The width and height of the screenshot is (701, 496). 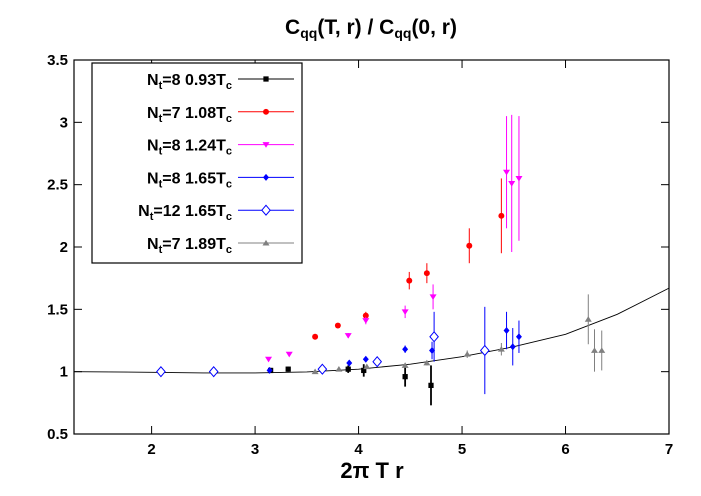 I want to click on x-tick-label: 7, so click(x=669, y=449).